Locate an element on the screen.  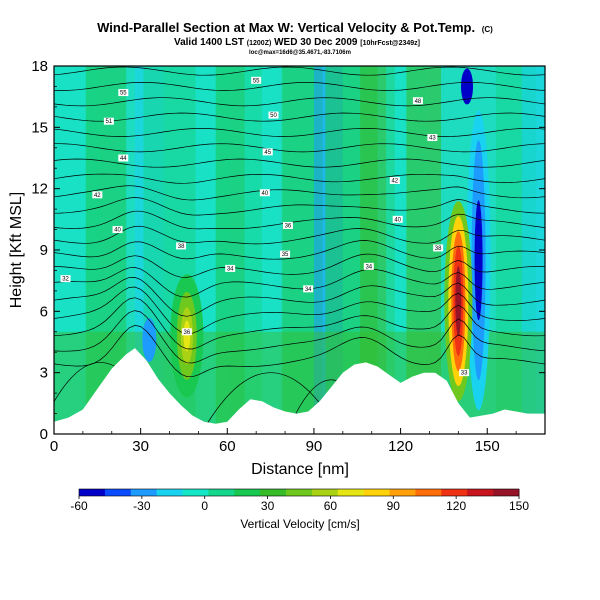
theta-label: 38 is located at coordinates (438, 248).